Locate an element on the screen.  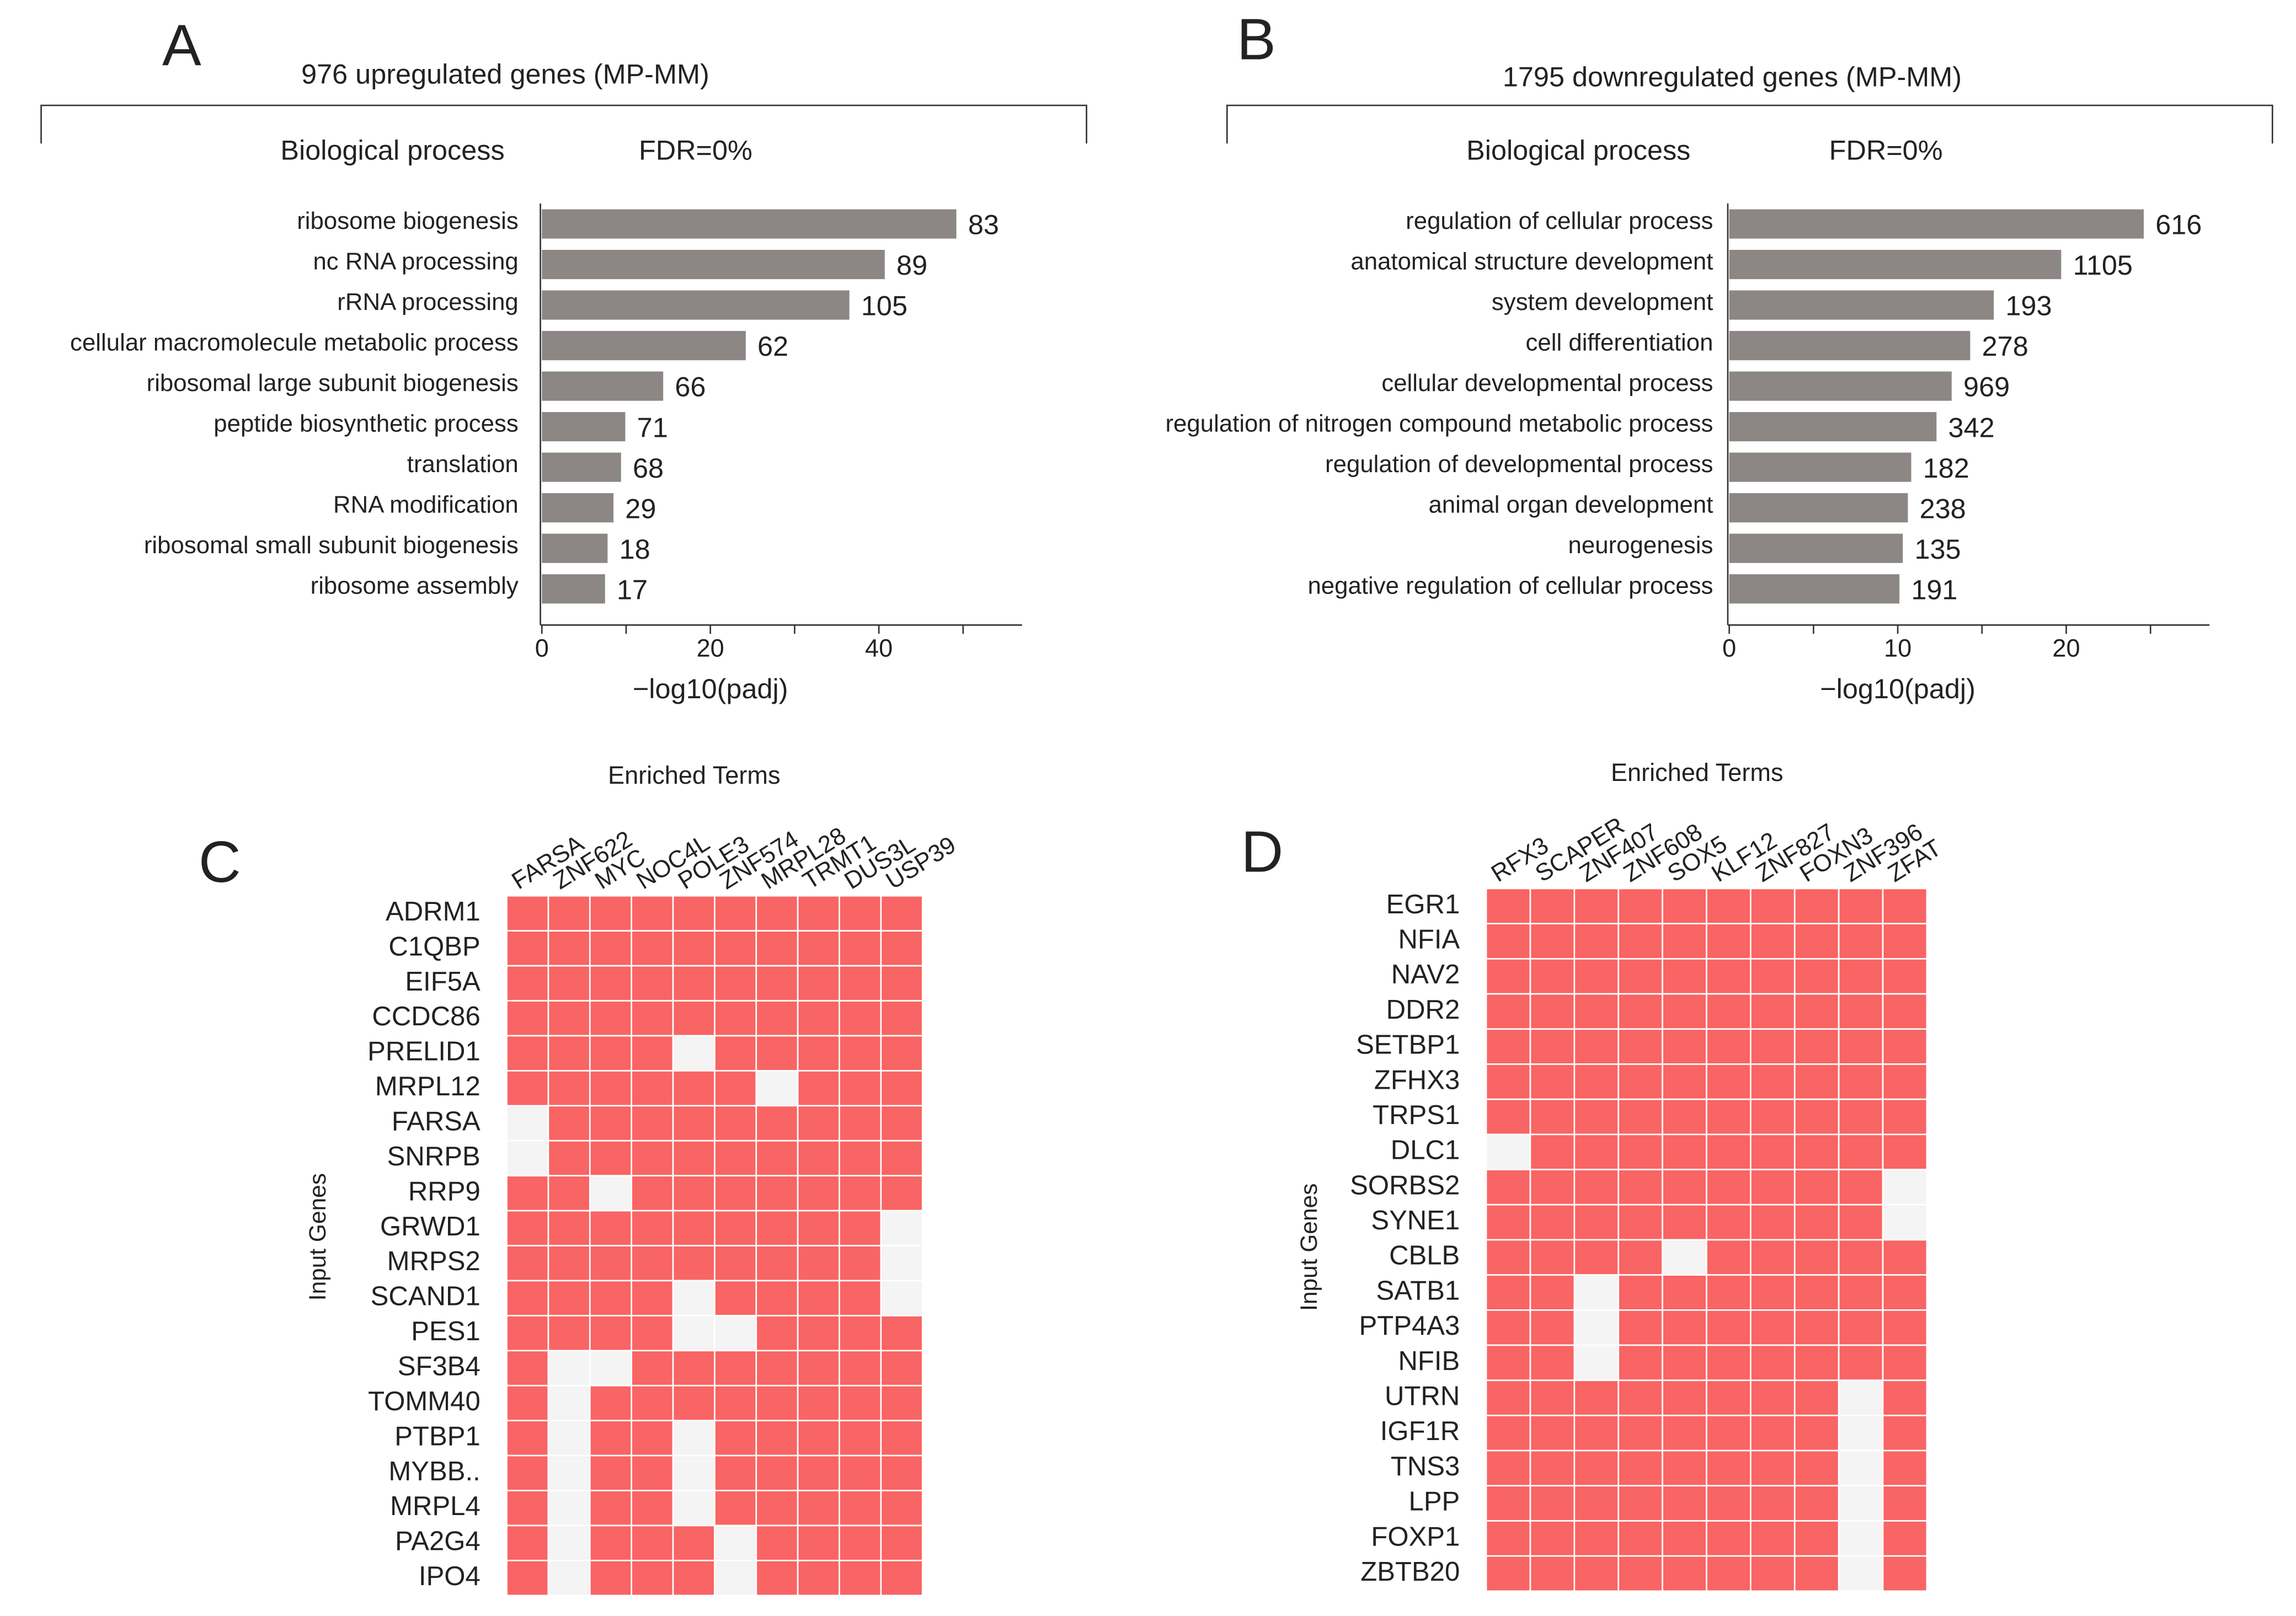
category-label: cellular developmental process is located at coordinates (1547, 383).